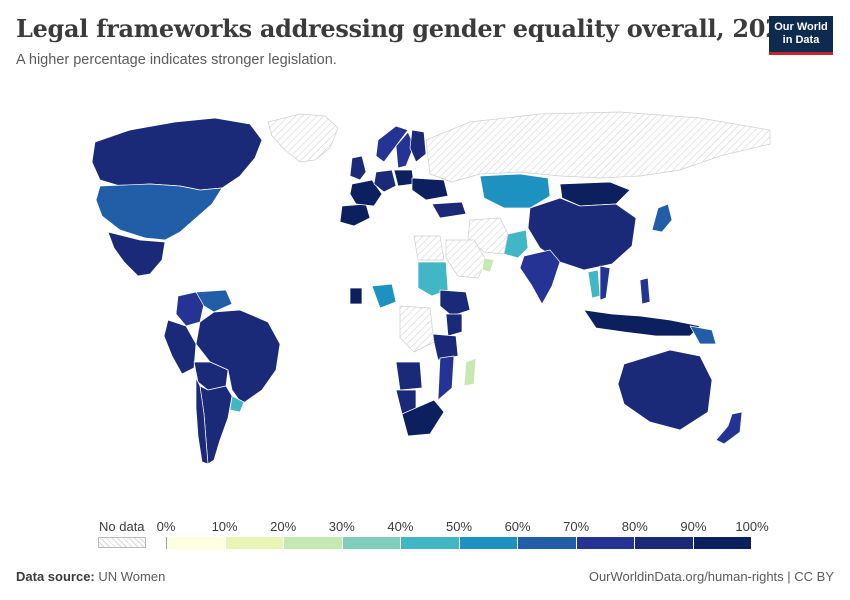 The image size is (850, 600). What do you see at coordinates (341, 526) in the screenshot?
I see `legend-tick-label: 30%` at bounding box center [341, 526].